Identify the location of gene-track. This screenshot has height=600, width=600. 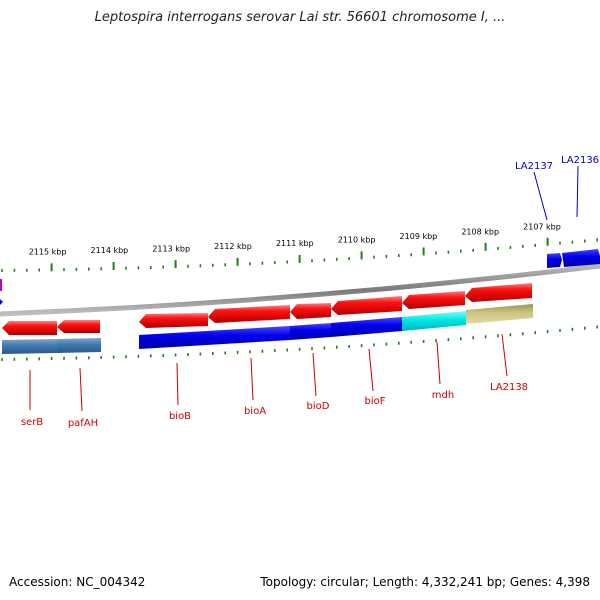
(267, 309).